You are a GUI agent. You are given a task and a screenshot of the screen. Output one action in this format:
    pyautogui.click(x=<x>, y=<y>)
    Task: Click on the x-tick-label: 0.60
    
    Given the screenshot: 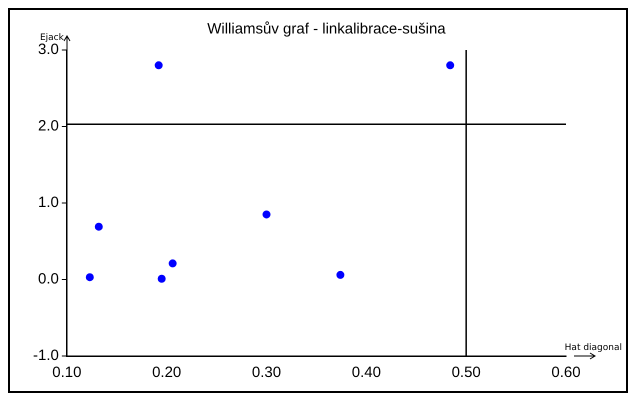 What is the action you would take?
    pyautogui.click(x=566, y=373)
    